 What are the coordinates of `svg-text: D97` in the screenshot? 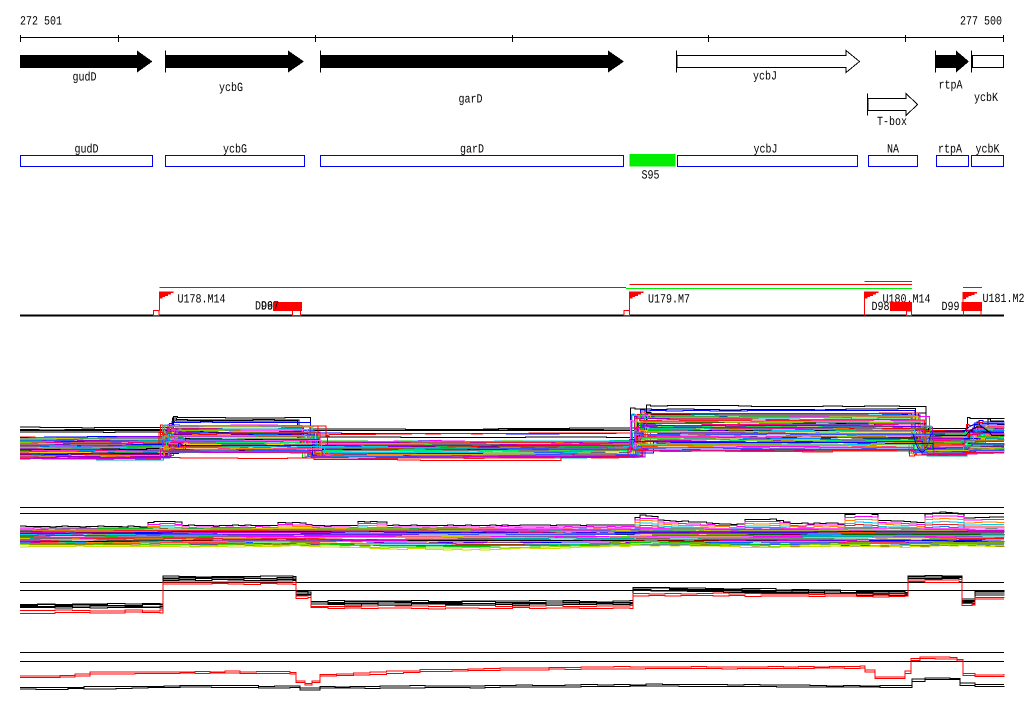 It's located at (270, 307).